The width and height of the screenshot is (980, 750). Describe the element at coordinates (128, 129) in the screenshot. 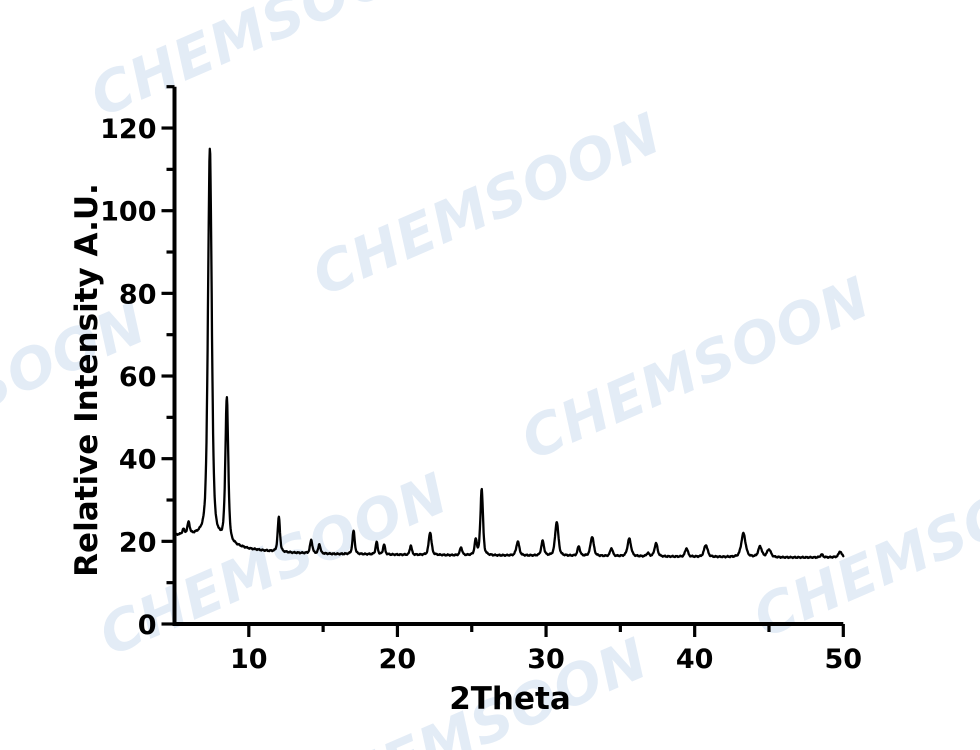

I see `y-tick-label: 120` at that location.